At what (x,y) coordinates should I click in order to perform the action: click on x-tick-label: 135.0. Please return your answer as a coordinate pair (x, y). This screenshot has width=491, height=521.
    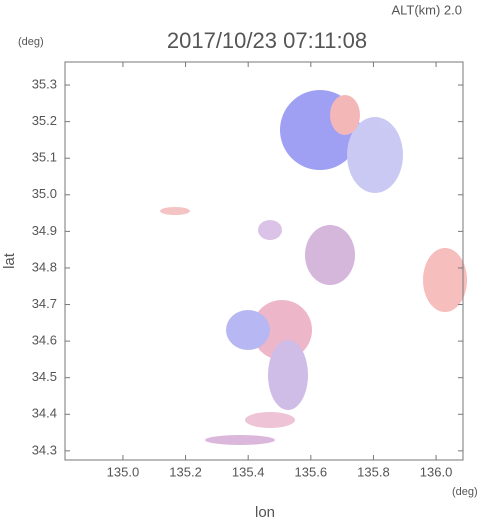
    Looking at the image, I should click on (123, 471).